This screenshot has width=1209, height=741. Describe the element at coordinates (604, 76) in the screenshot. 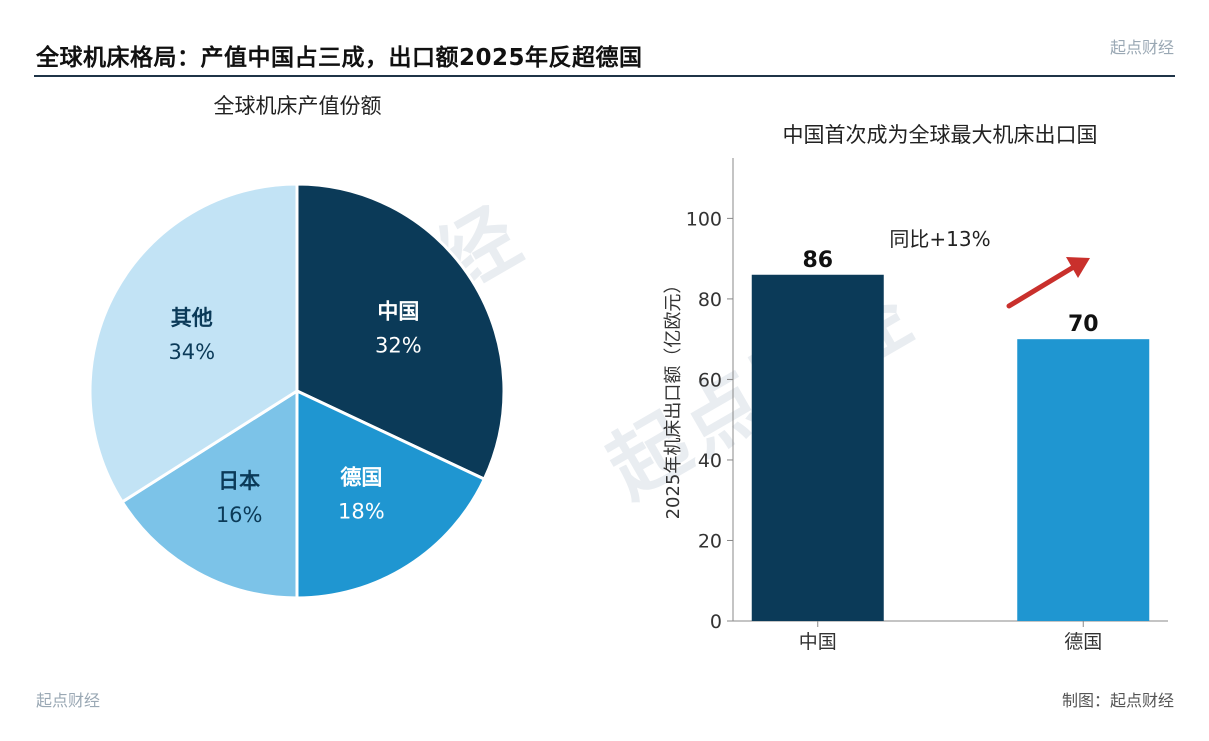

I see `title-divider` at that location.